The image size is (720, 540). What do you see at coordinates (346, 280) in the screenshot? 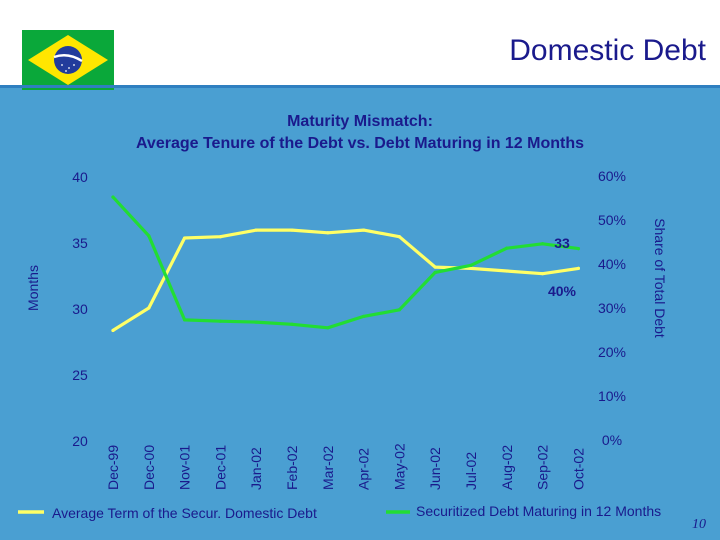
I see `series-line` at bounding box center [346, 280].